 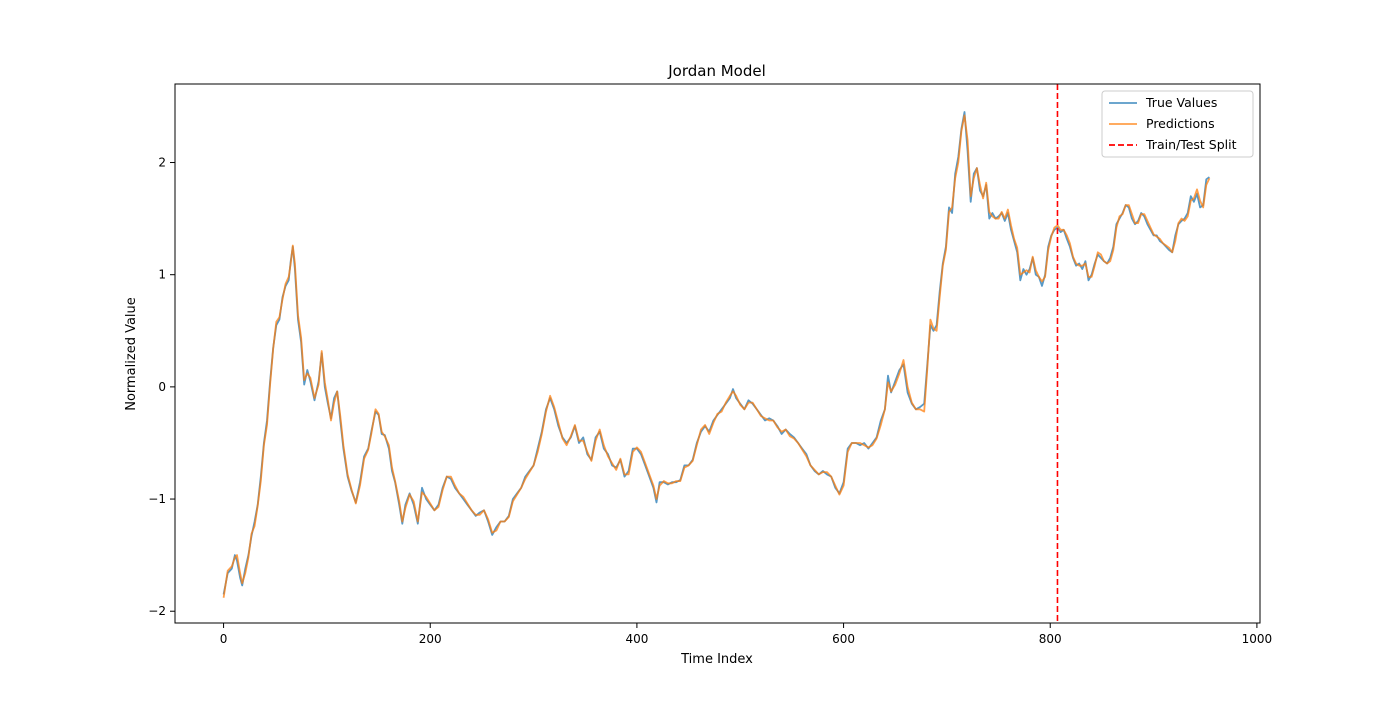 What do you see at coordinates (1191, 144) in the screenshot?
I see `legend-label-train-test-split: Train/Test Split` at bounding box center [1191, 144].